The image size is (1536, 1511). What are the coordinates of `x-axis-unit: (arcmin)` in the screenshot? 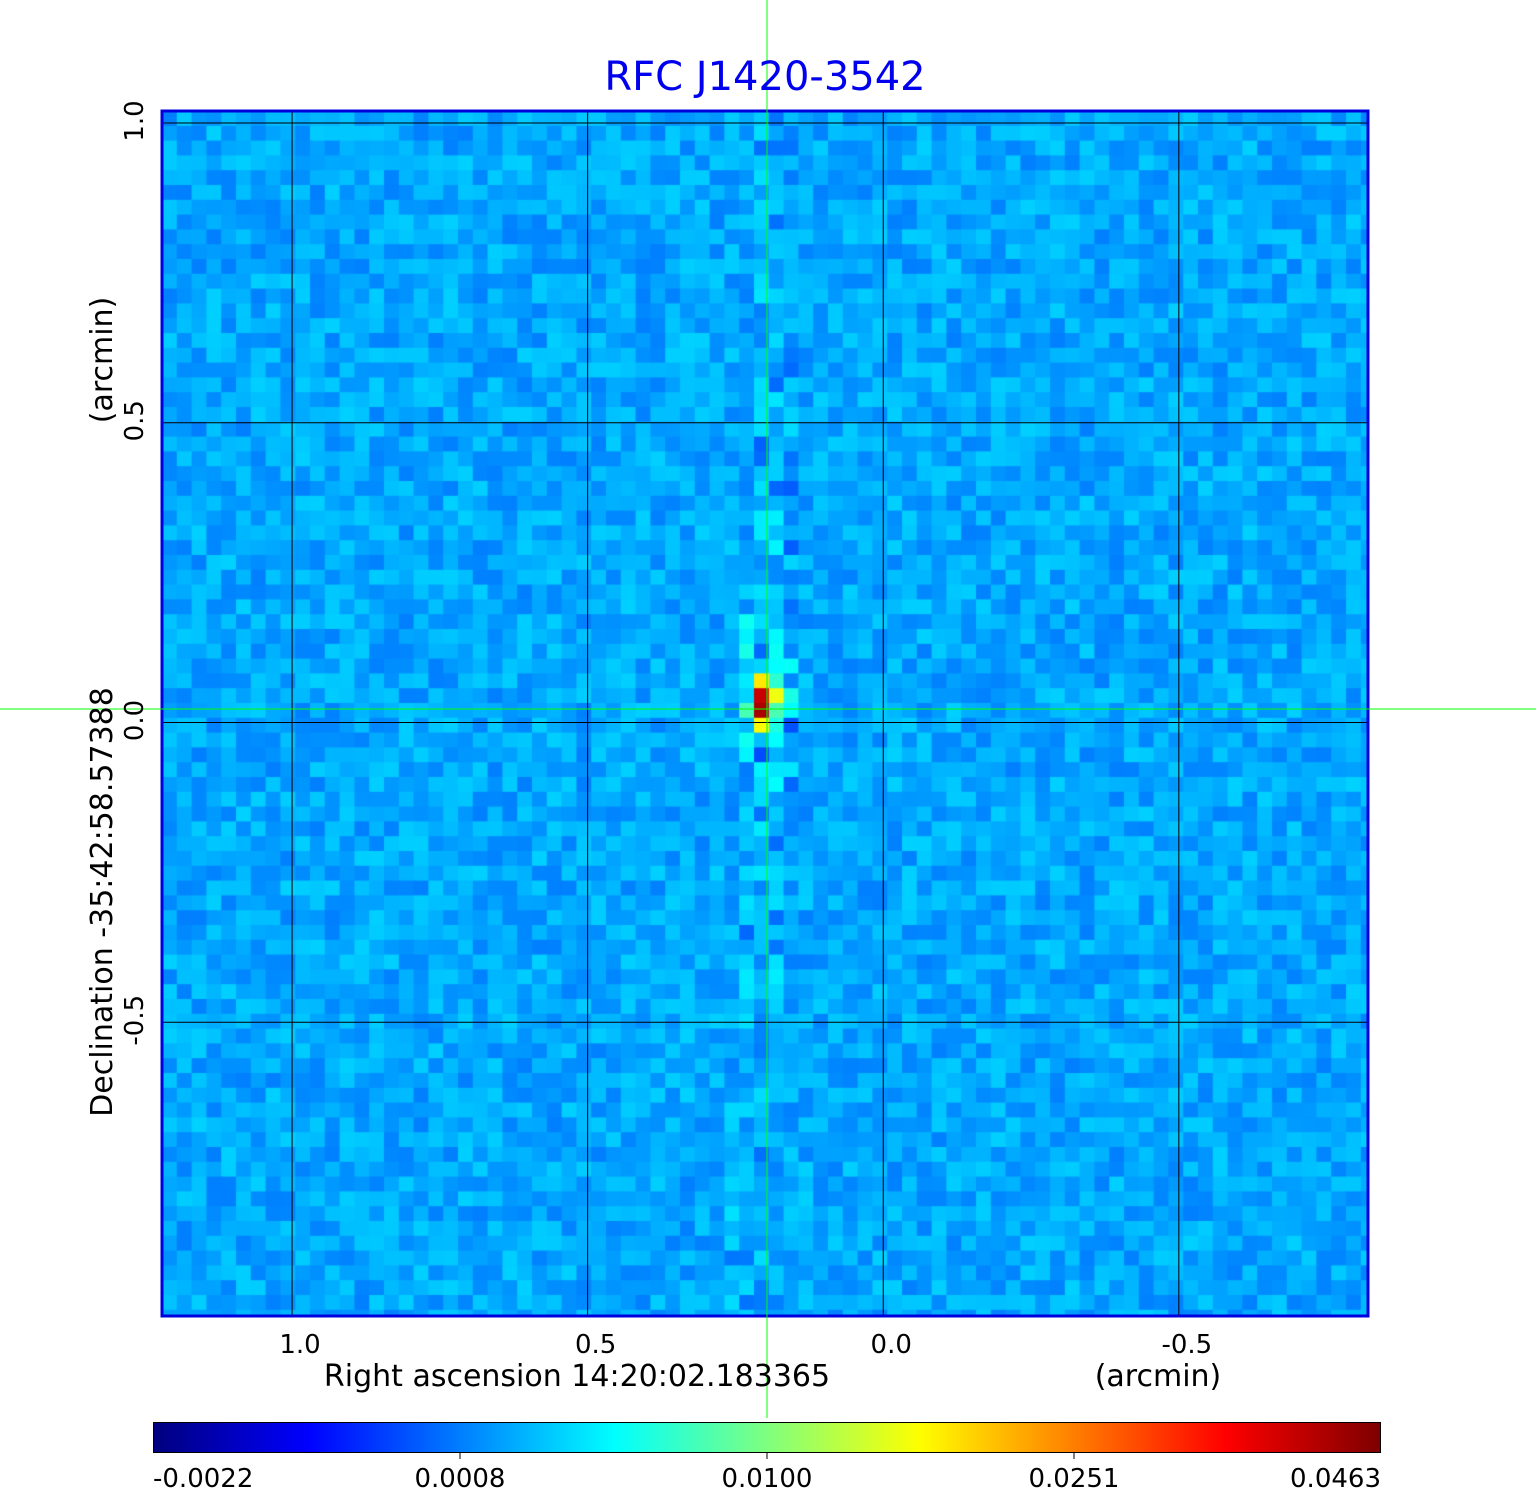 It's located at (1158, 1376).